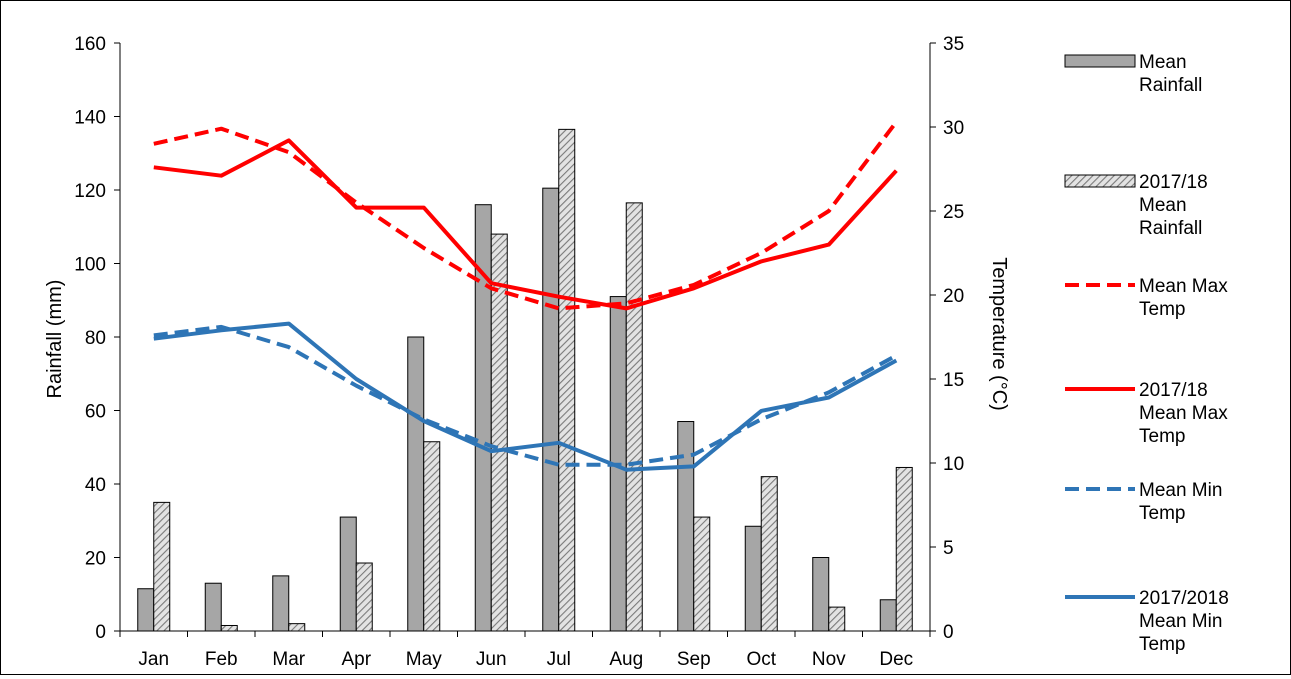  Describe the element at coordinates (559, 659) in the screenshot. I see `x-tick-label-jul: Jul` at that location.